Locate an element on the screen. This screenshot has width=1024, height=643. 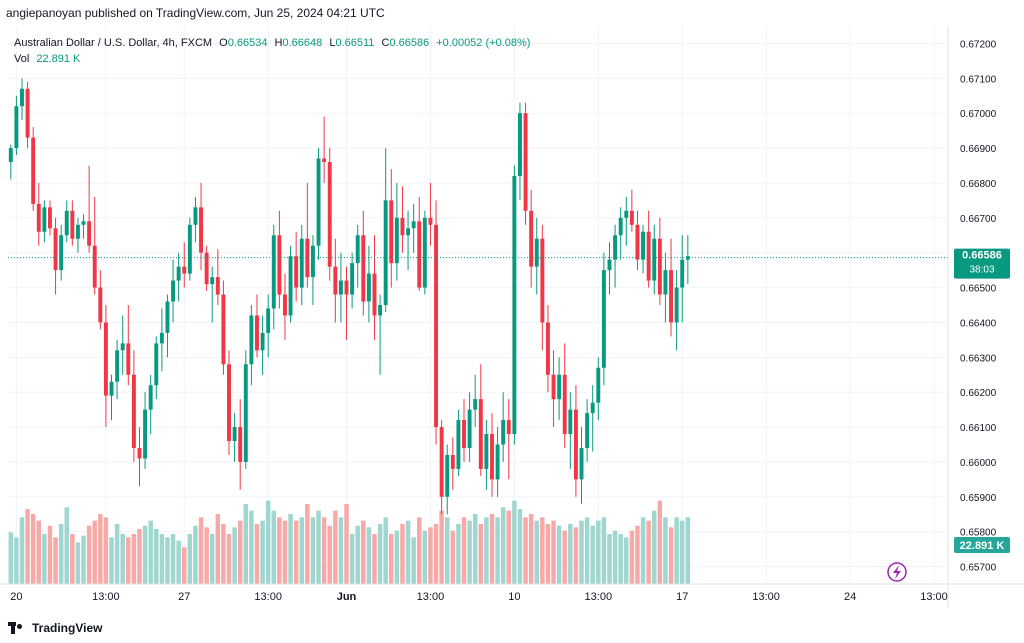
x-tick-label: 10 is located at coordinates (514, 597).